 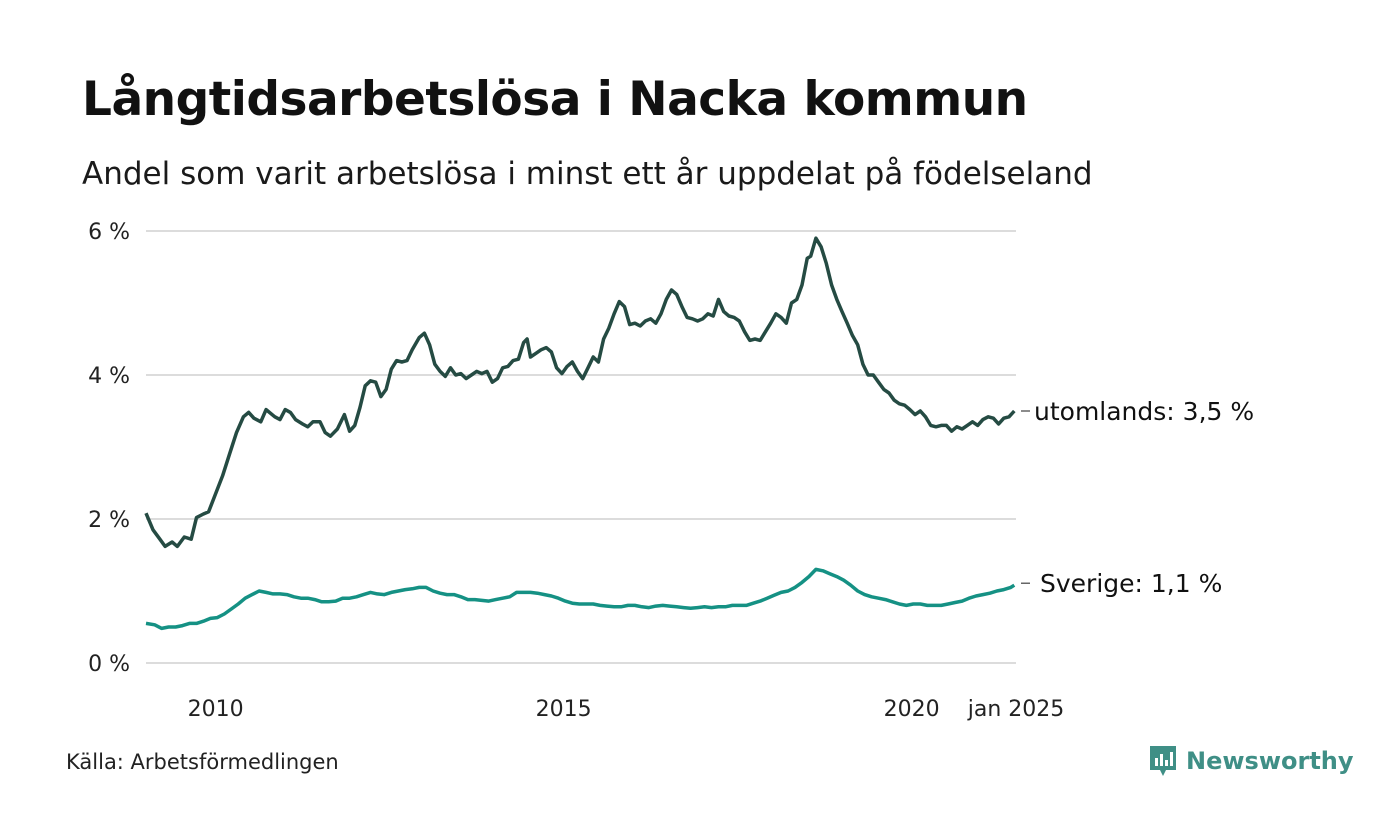 What do you see at coordinates (1144, 411) in the screenshot?
I see `series-end-label-utomlands: utomlands: 3,5 %` at bounding box center [1144, 411].